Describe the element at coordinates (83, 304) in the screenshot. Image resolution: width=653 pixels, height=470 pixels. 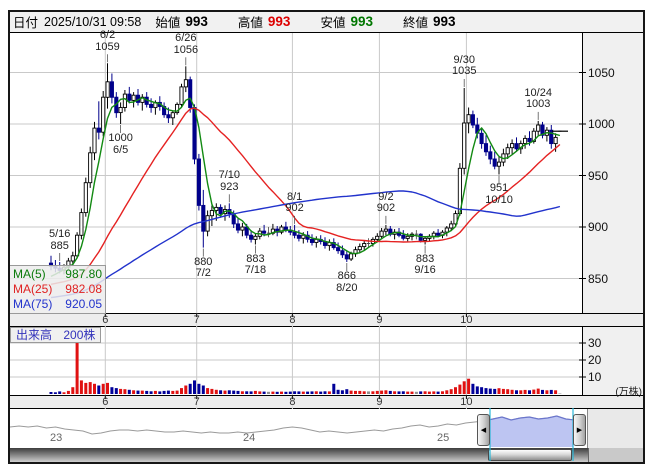
I see `ma75-value: 920.05` at that location.